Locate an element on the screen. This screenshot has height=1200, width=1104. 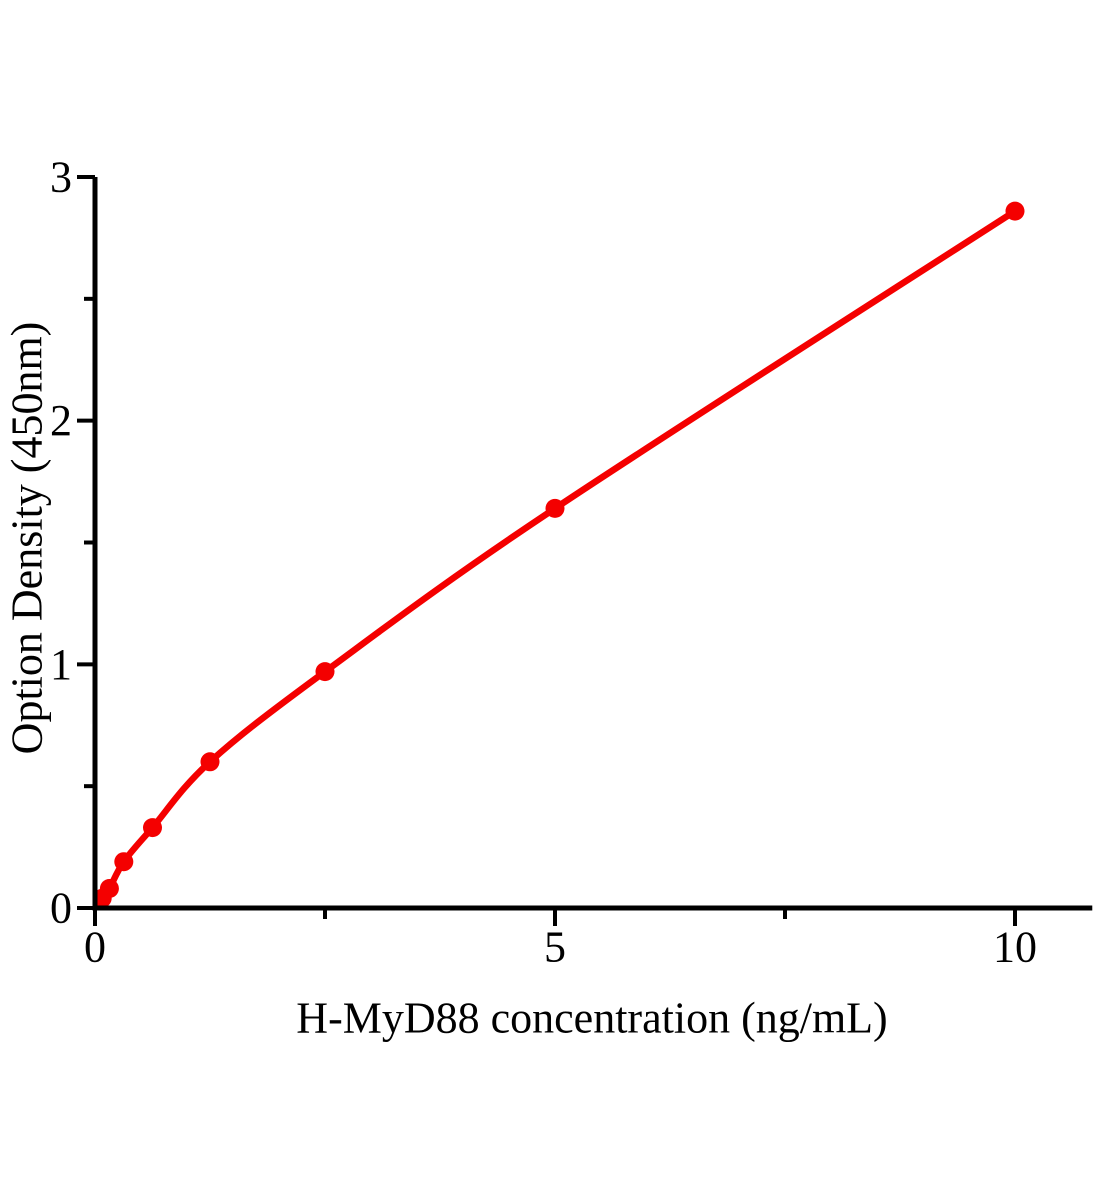
y-tick-label: 2 is located at coordinates (61, 420).